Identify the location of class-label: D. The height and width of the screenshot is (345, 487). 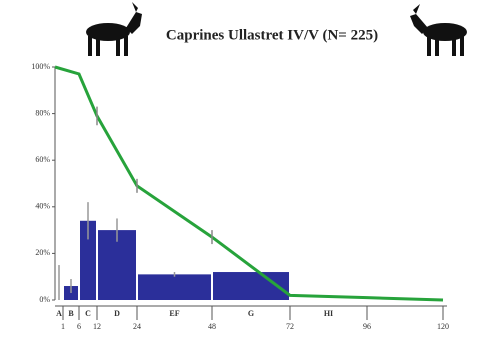
(117, 313).